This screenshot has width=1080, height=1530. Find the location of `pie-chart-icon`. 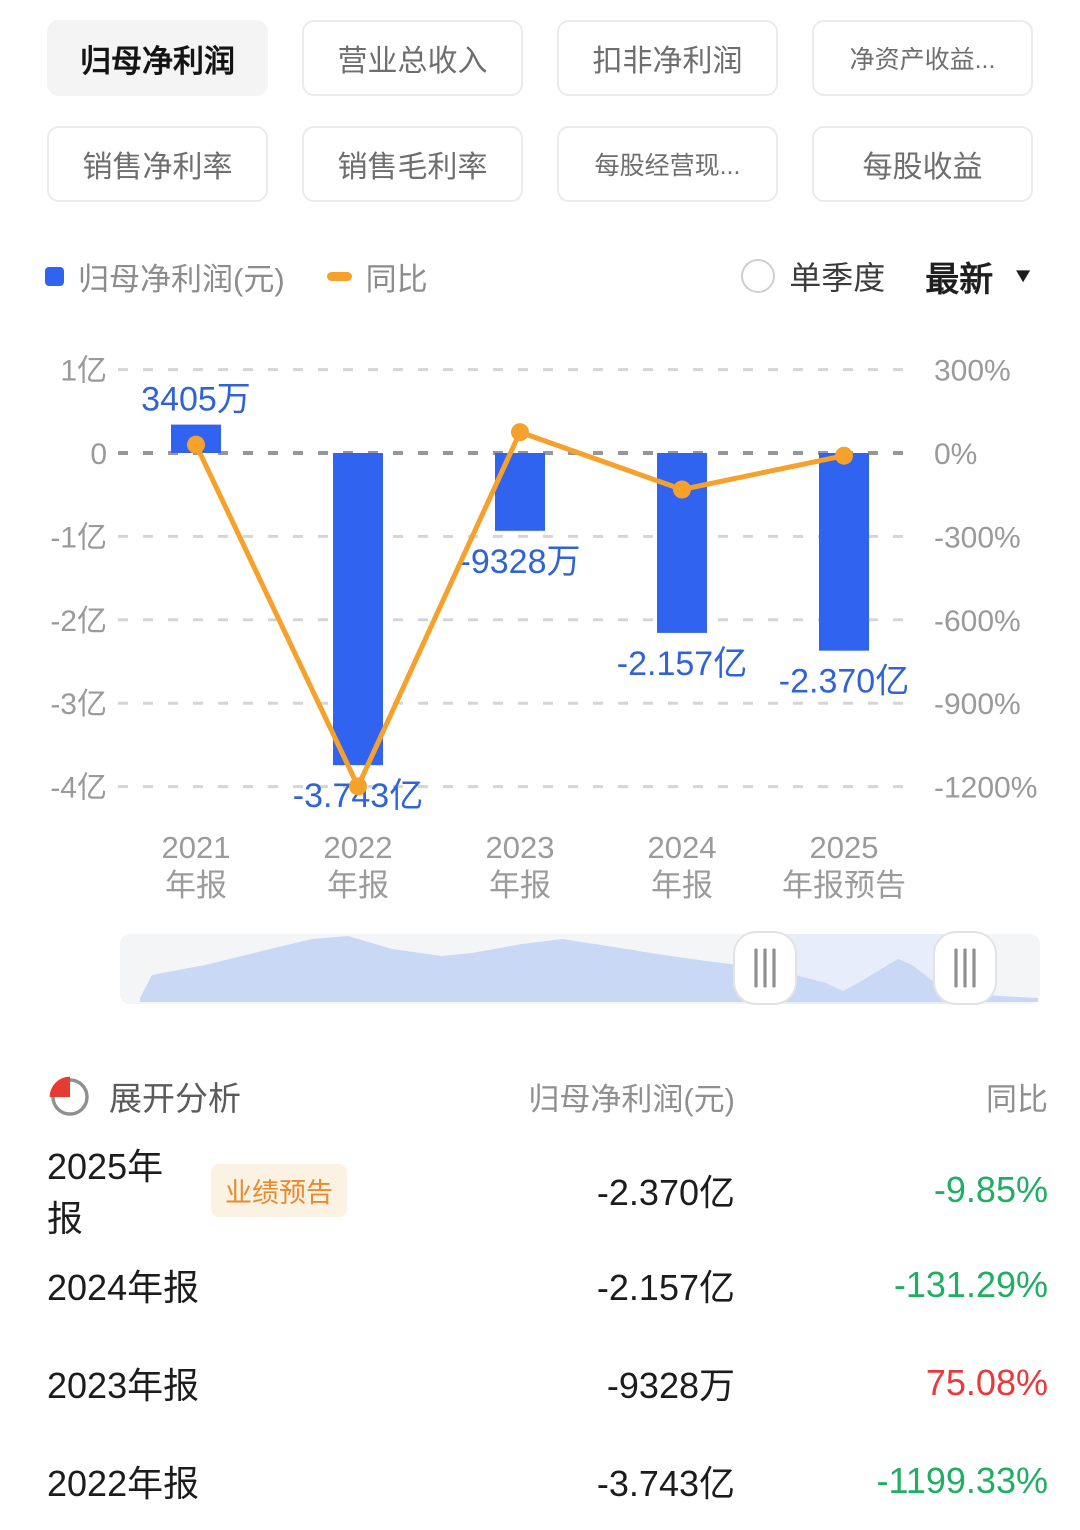

pie-chart-icon is located at coordinates (69, 1096).